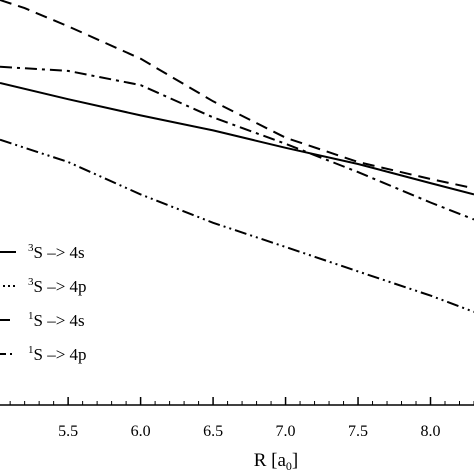 The height and width of the screenshot is (474, 474). What do you see at coordinates (289, 466) in the screenshot?
I see `x-axis-title-sub: 0` at bounding box center [289, 466].